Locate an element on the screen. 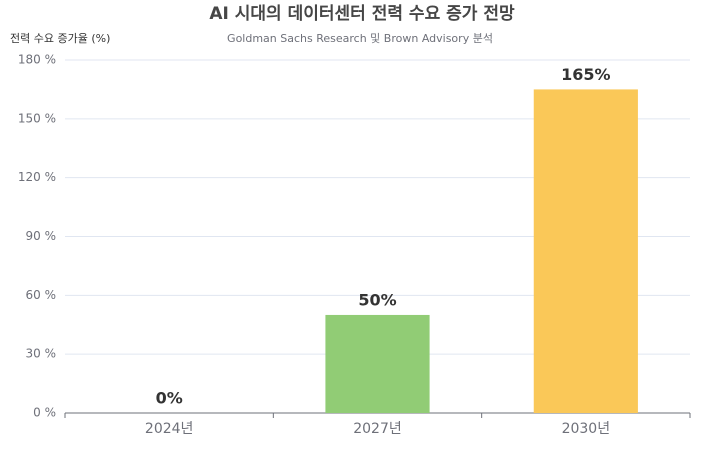 This screenshot has height=450, width=720. value-label: 50% is located at coordinates (377, 299).